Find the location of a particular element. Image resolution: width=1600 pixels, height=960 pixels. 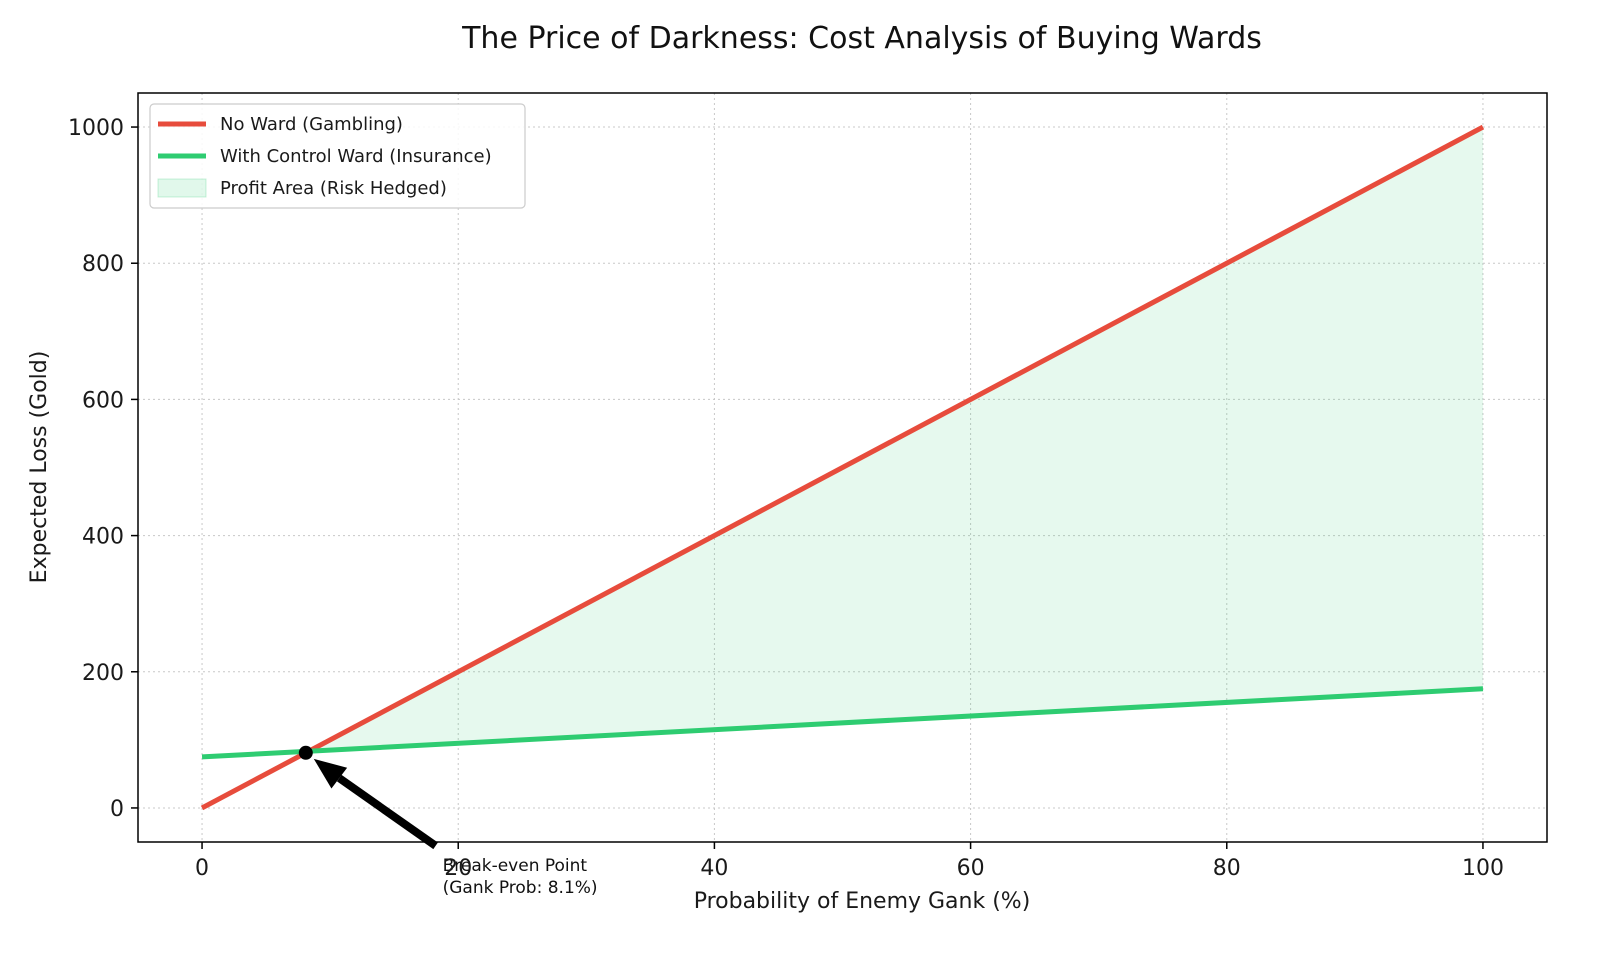

x-axis-label: Probability of Enemy Gank (%) is located at coordinates (862, 901).